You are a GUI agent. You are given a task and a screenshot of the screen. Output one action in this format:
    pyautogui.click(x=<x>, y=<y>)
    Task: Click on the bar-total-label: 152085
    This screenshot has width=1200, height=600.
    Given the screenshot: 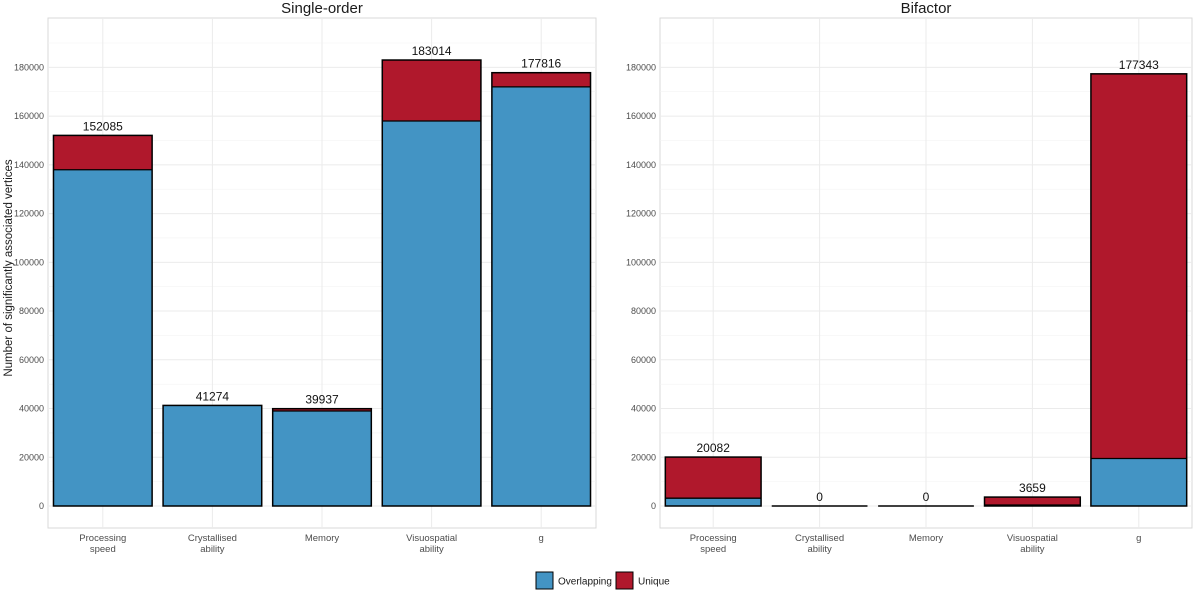 What is the action you would take?
    pyautogui.click(x=103, y=126)
    